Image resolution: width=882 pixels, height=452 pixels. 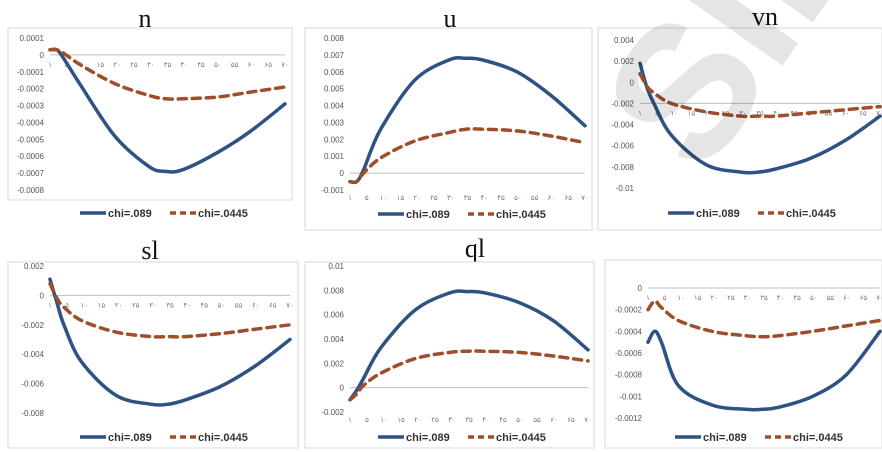 What do you see at coordinates (31, 106) in the screenshot?
I see `y-tick-label: -0.0003` at bounding box center [31, 106].